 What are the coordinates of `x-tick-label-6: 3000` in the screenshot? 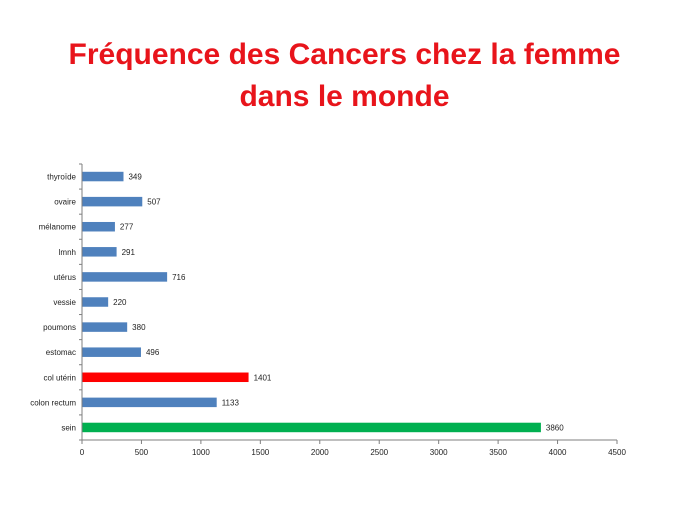 It's located at (439, 452).